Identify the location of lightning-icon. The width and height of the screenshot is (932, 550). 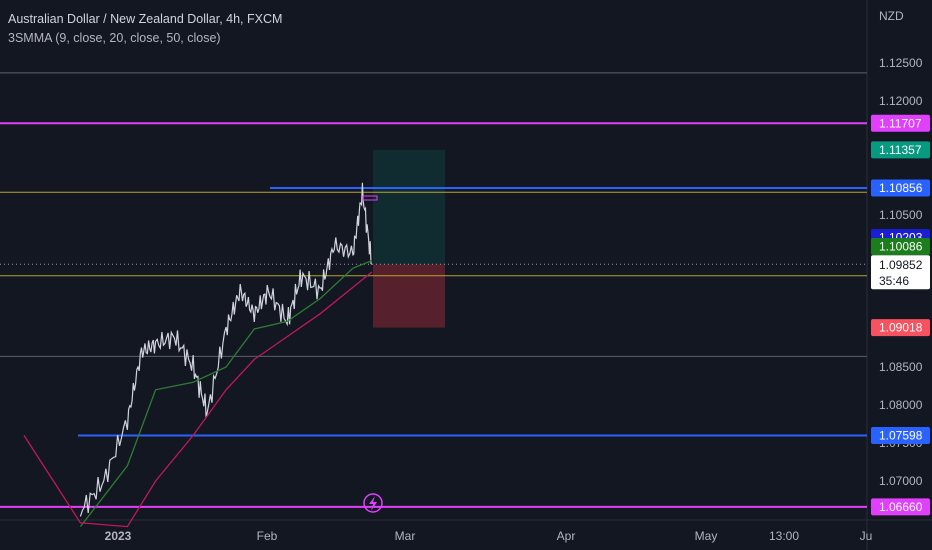
(373, 503).